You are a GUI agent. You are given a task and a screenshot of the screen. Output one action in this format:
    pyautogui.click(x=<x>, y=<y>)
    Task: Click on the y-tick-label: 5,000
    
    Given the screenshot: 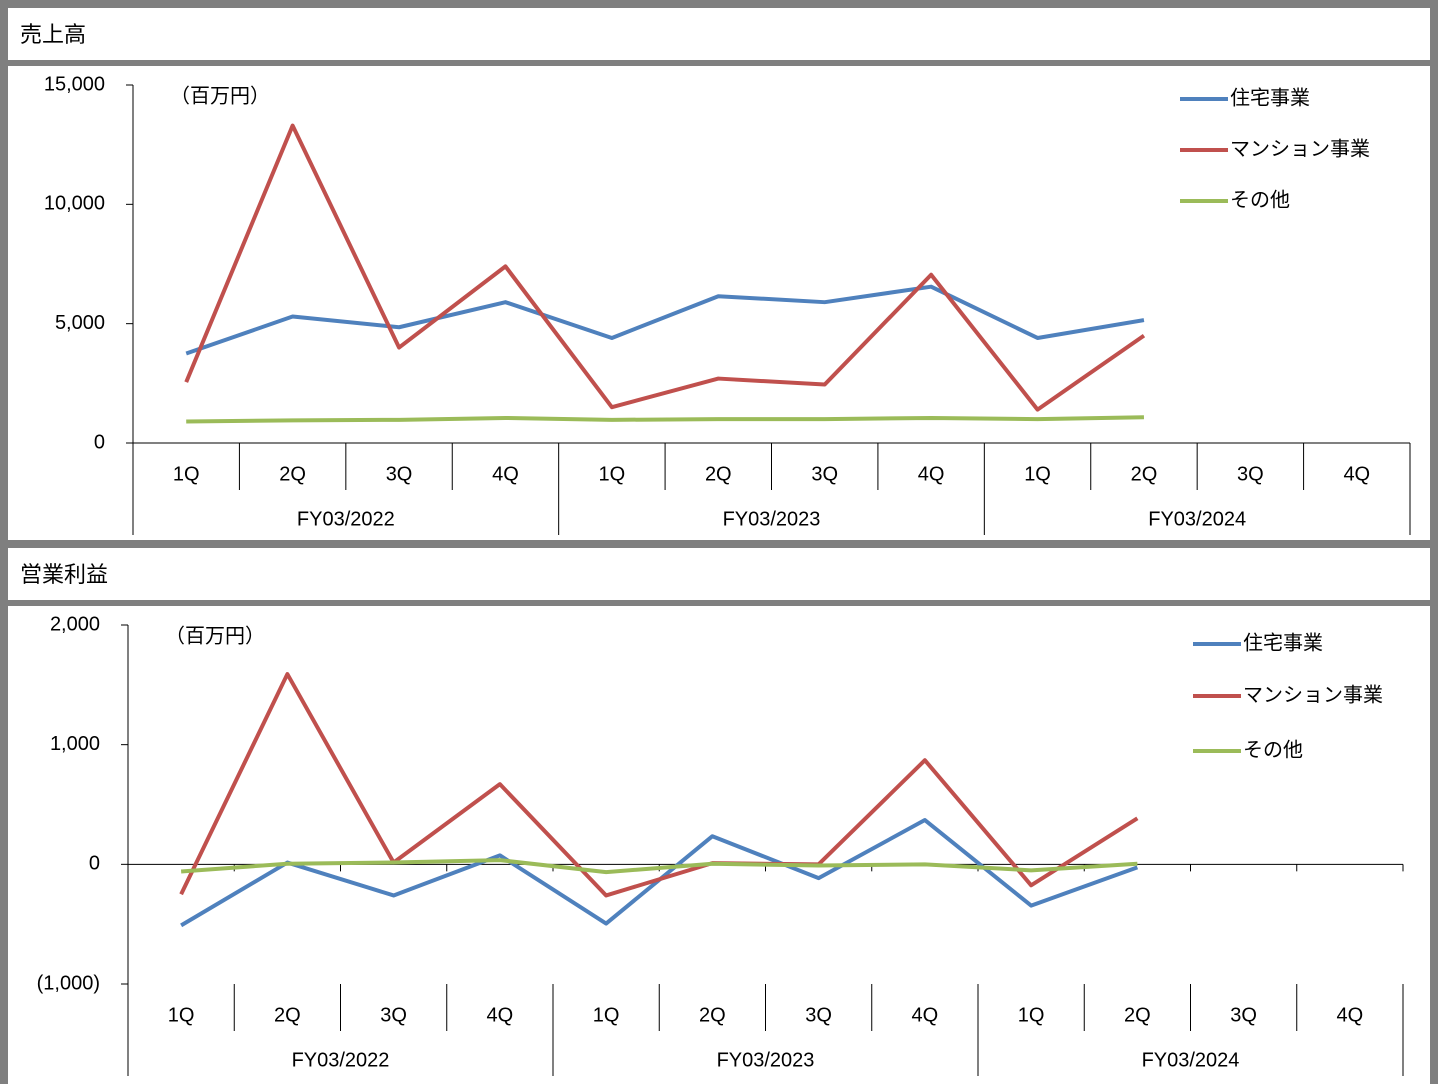 What is the action you would take?
    pyautogui.click(x=80, y=323)
    